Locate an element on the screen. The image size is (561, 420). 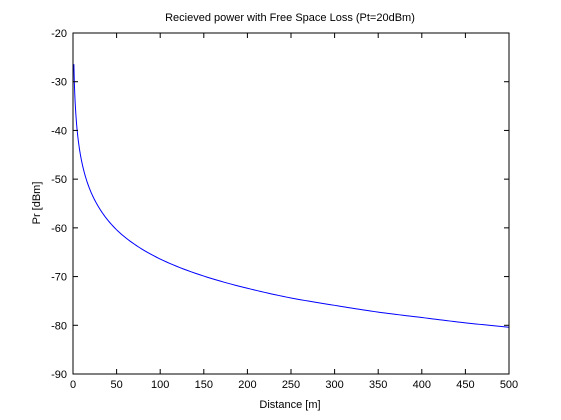
y-tick-label: -70 is located at coordinates (59, 278).